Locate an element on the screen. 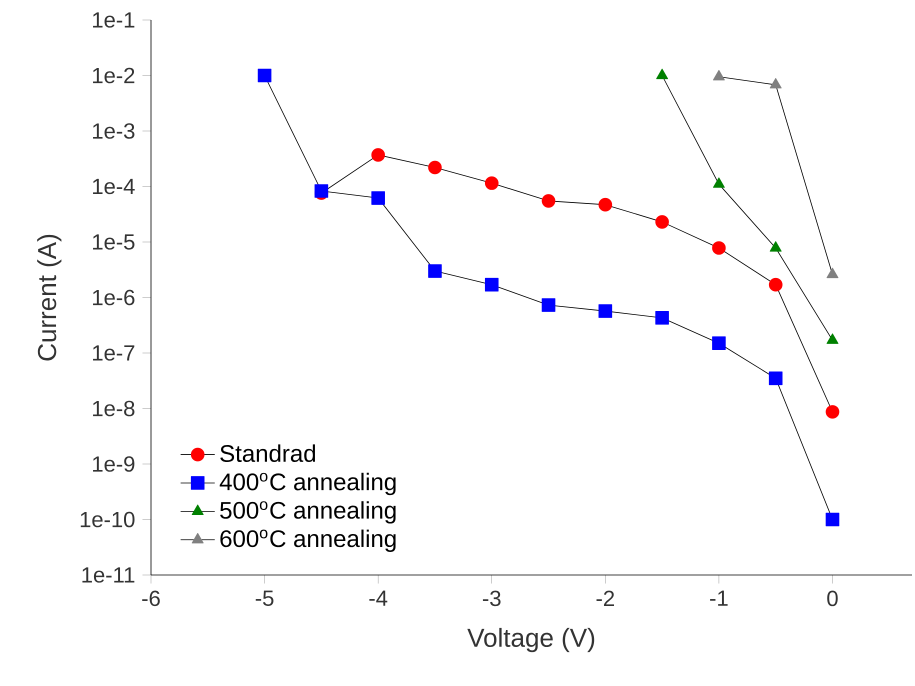 The image size is (915, 686). x-tick-label: -2 is located at coordinates (605, 598).